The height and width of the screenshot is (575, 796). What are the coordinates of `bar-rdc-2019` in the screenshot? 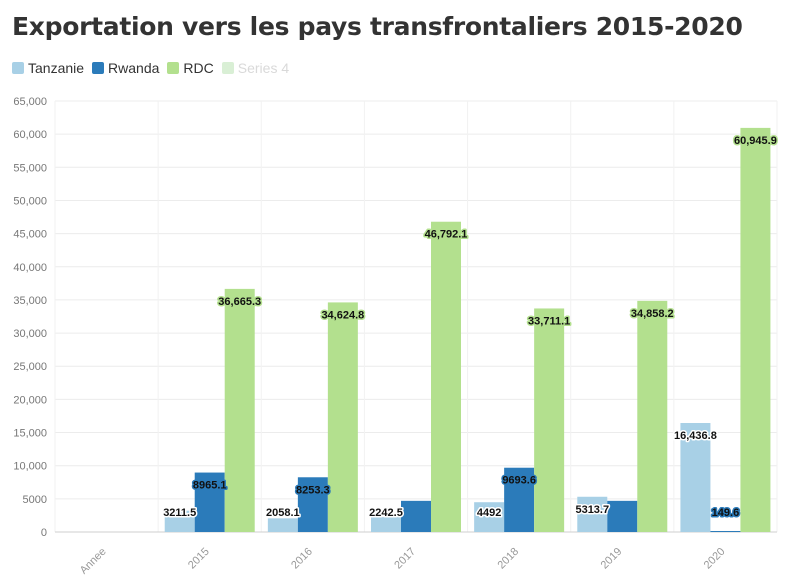 It's located at (652, 416).